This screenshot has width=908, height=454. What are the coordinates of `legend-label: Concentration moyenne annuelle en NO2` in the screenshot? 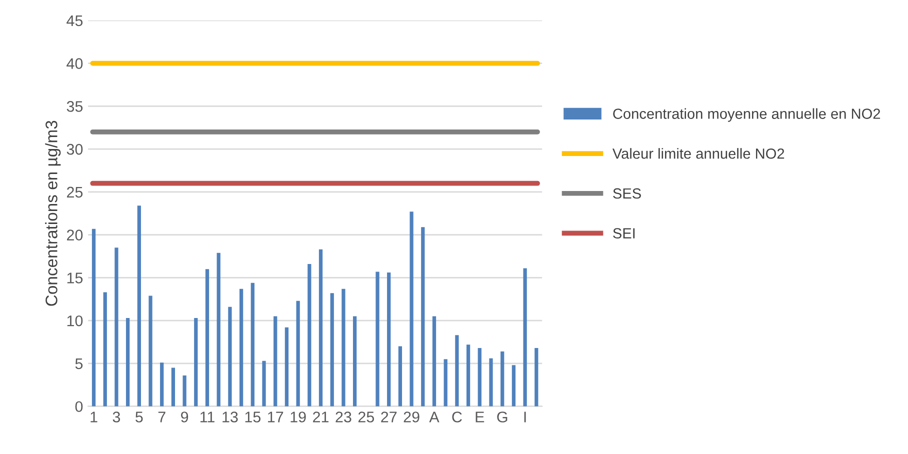 It's located at (746, 115).